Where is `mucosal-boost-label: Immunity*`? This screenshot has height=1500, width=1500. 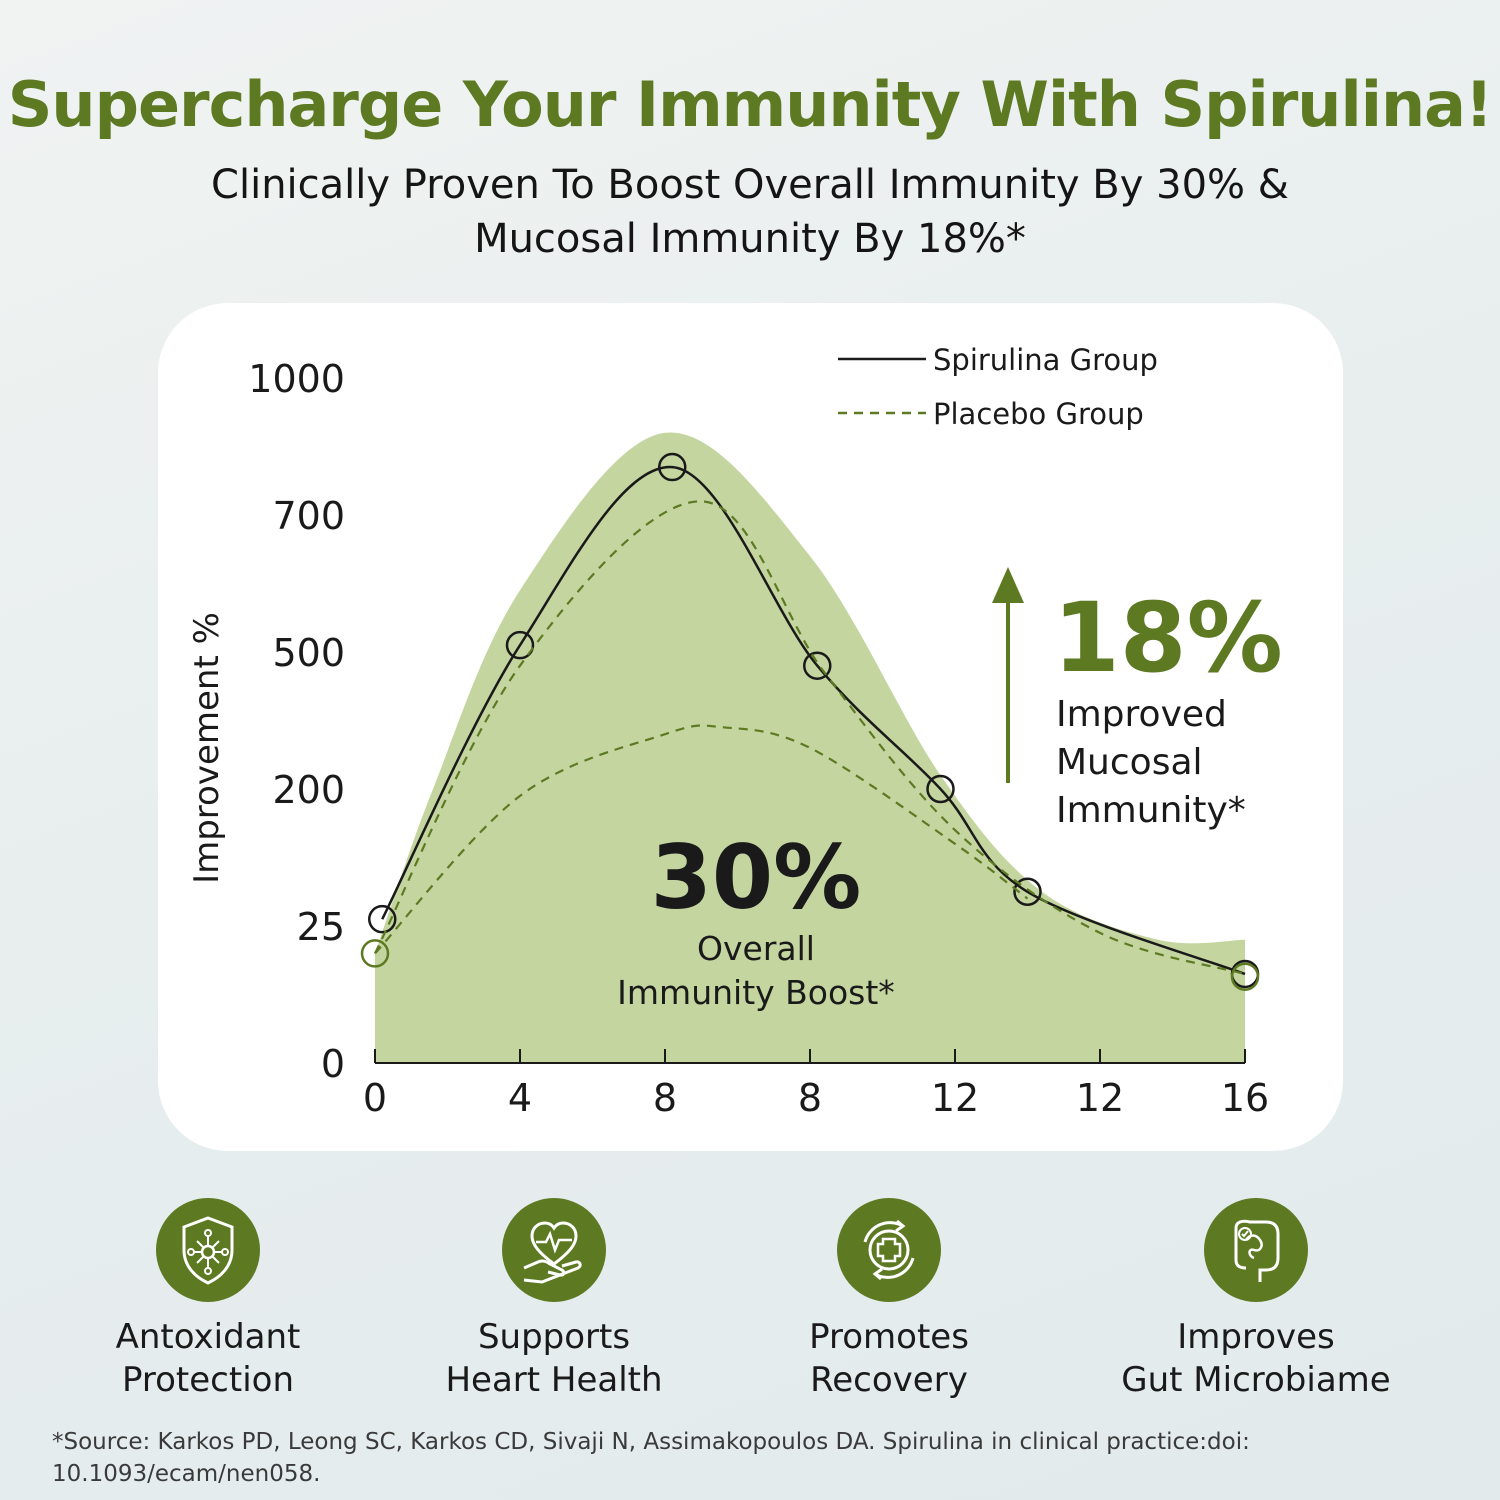
mucosal-boost-label: Immunity* is located at coordinates (1151, 810).